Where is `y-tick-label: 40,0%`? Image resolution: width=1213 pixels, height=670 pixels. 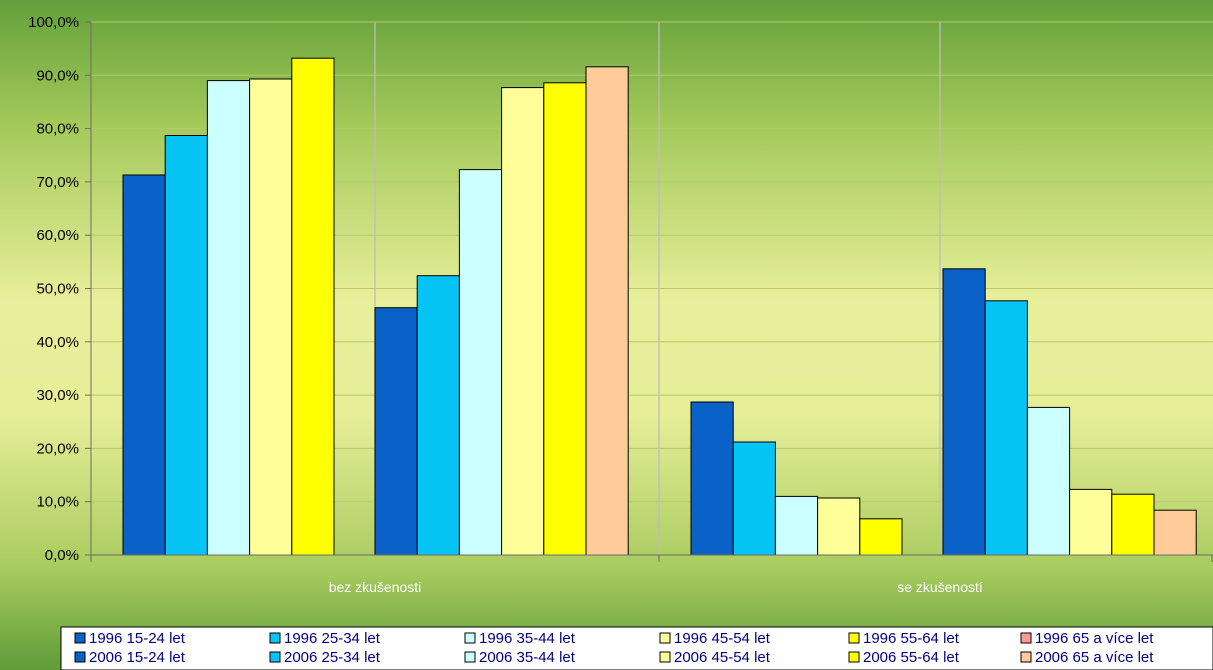
y-tick-label: 40,0% is located at coordinates (57, 342).